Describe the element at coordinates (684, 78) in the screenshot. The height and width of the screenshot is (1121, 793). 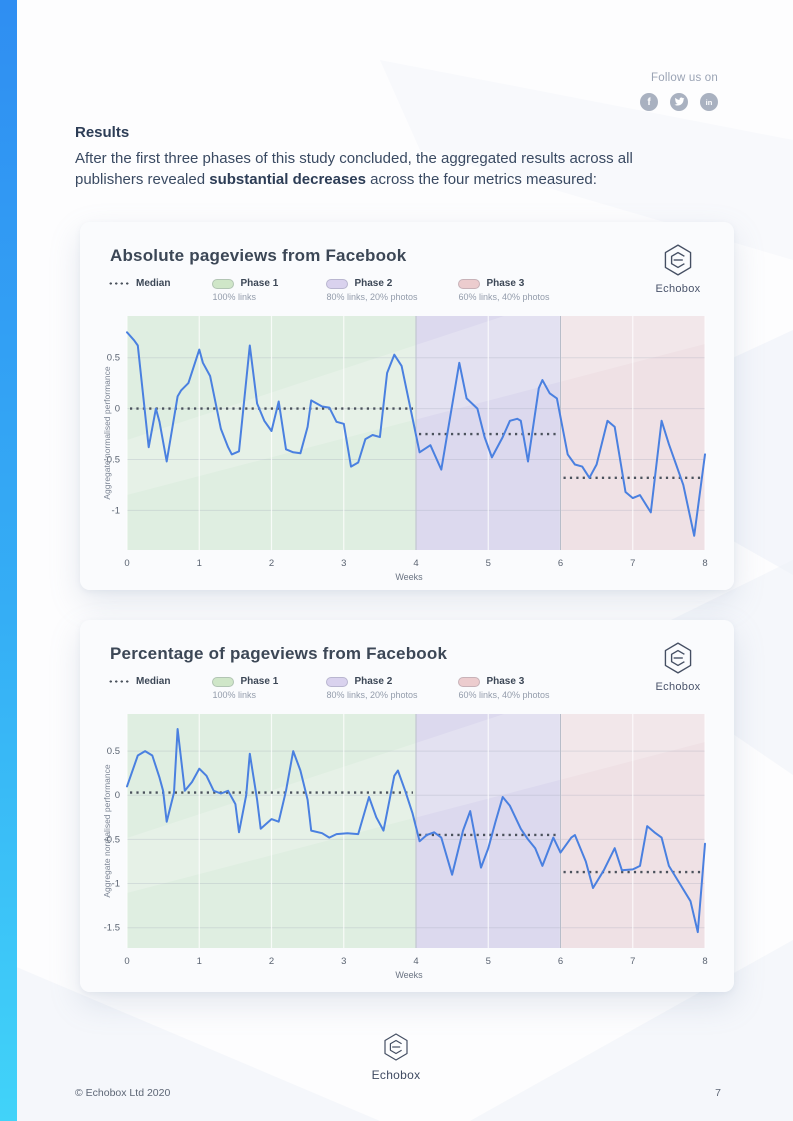
I see `follow-us-label: Follow us on` at that location.